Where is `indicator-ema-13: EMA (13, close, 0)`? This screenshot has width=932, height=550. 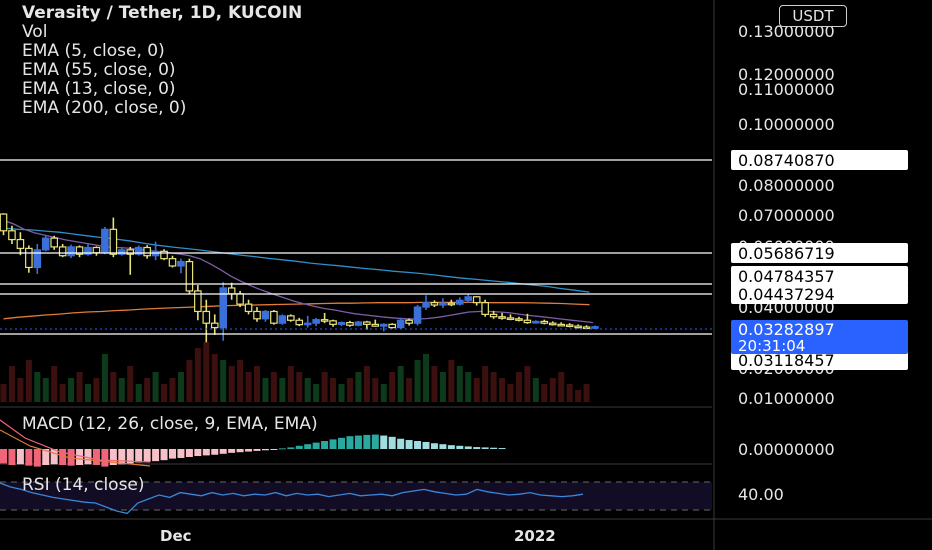
indicator-ema-13: EMA (13, close, 0) is located at coordinates (99, 89).